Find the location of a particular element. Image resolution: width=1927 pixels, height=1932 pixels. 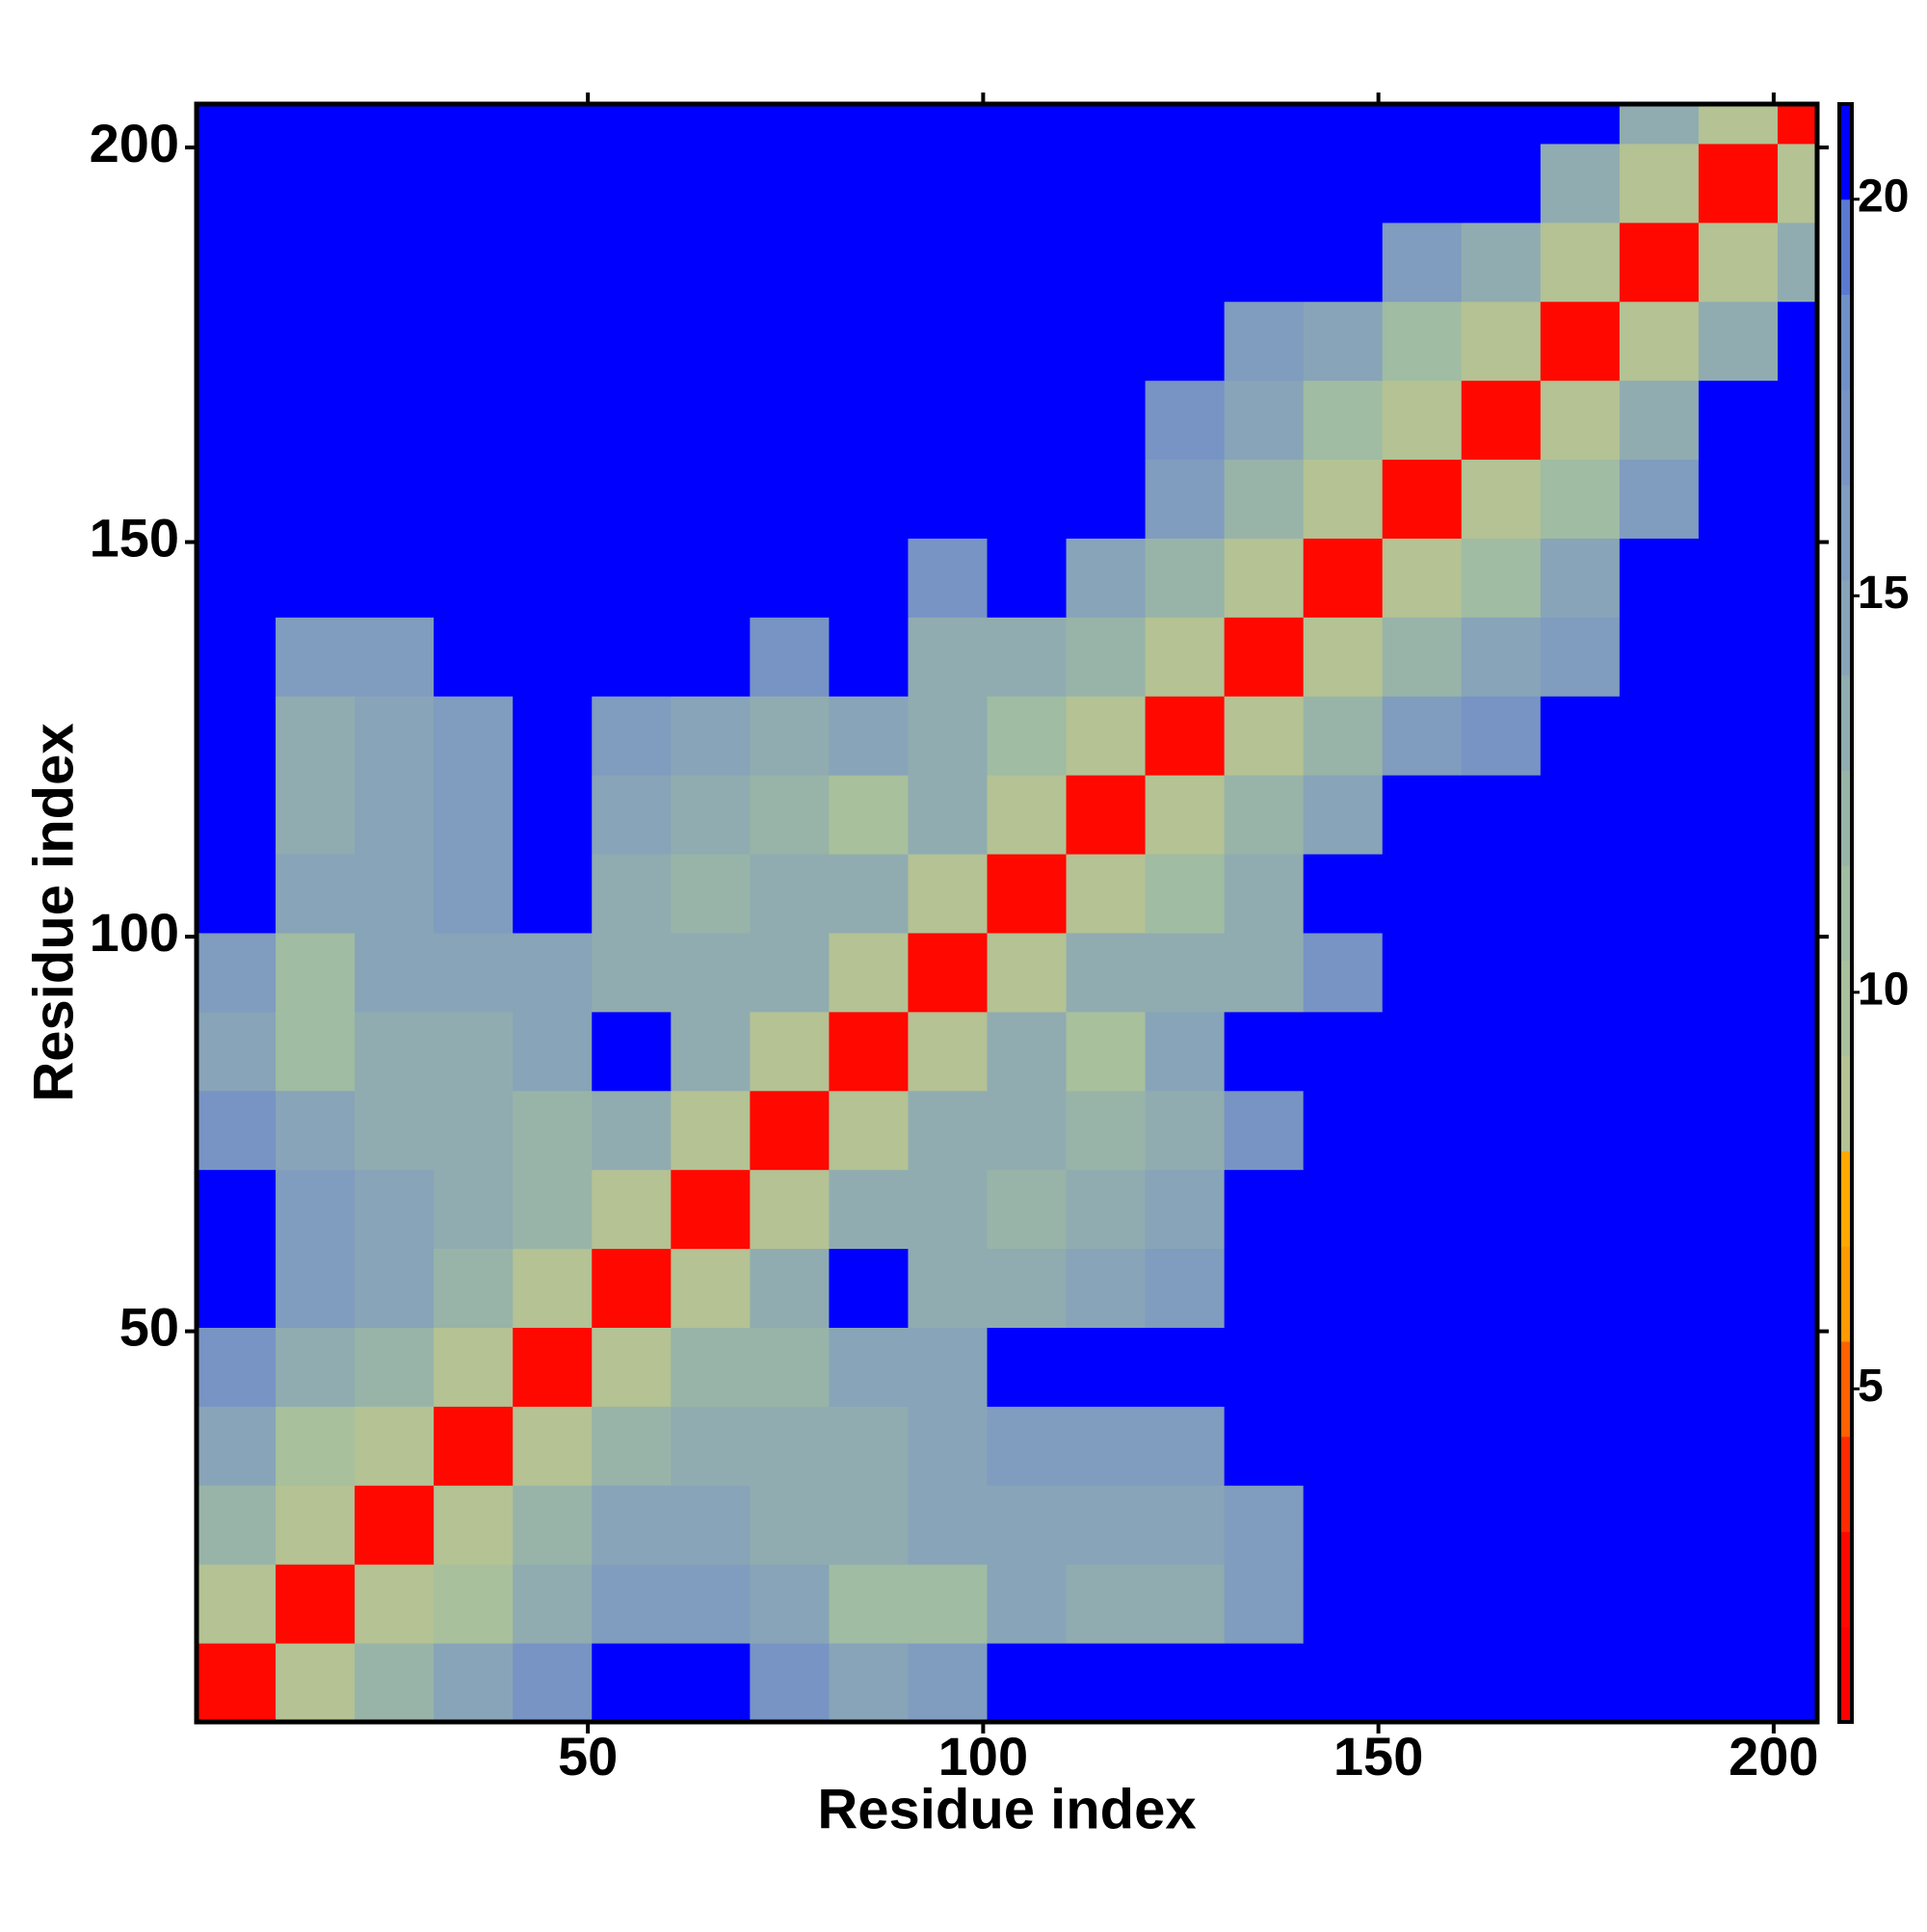

x-tick-label: 50 is located at coordinates (588, 1756).